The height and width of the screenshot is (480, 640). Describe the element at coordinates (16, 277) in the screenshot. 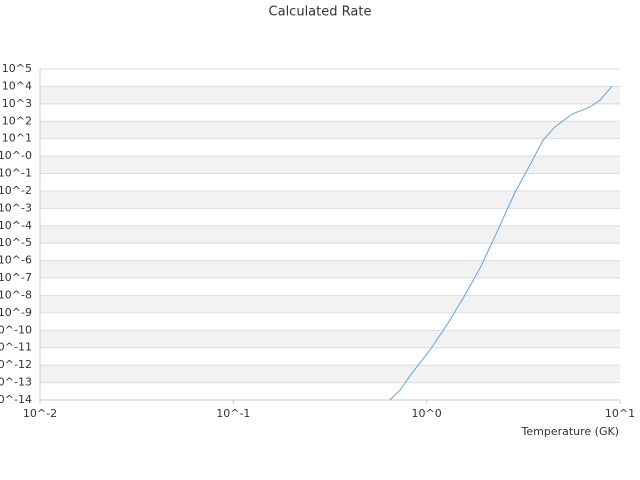

I see `y-tick-label: 10^-7` at that location.